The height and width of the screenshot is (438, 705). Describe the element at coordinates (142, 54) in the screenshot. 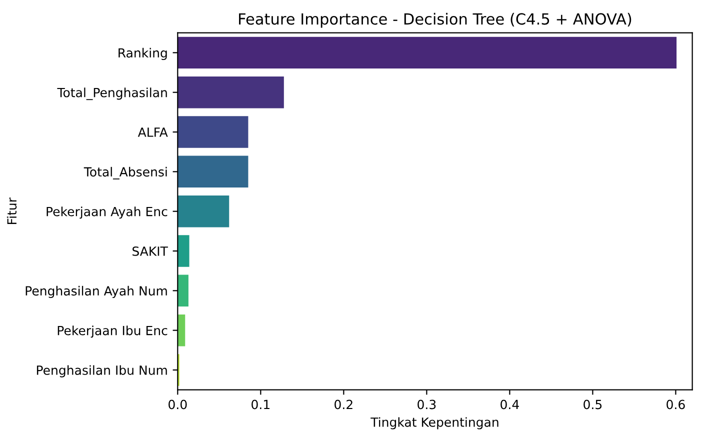

I see `y-tick-label: Ranking` at that location.